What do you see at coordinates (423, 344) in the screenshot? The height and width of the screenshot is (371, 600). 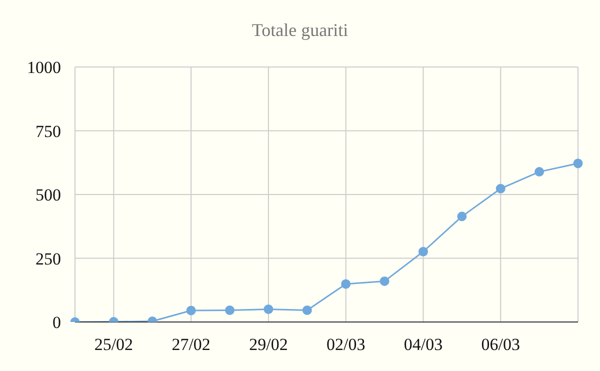 I see `x-tick-label: 04/03` at bounding box center [423, 344].